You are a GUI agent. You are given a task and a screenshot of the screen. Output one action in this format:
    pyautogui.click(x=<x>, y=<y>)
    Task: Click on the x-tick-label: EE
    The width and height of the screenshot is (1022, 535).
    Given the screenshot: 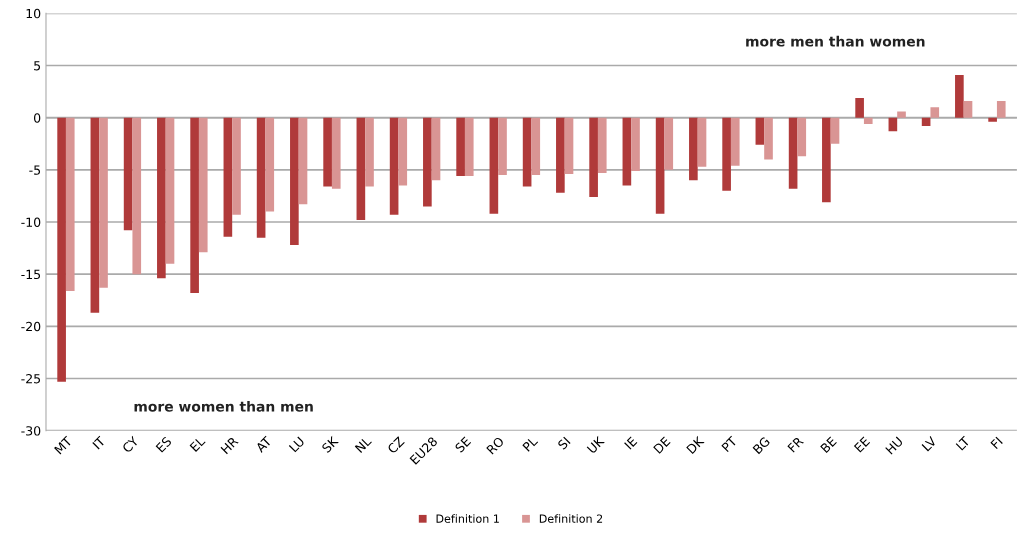 What is the action you would take?
    pyautogui.click(x=862, y=444)
    